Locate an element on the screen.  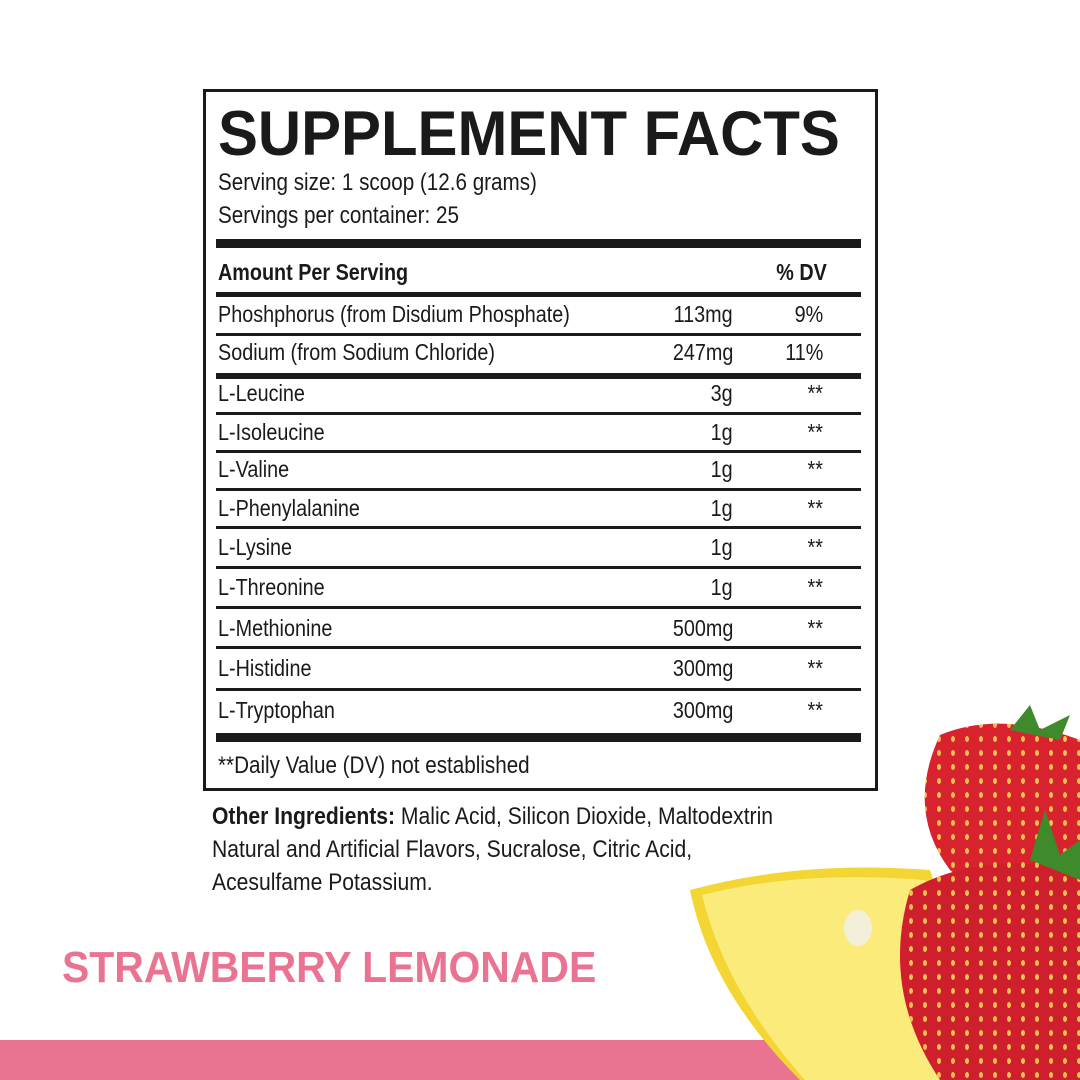
nutrient-row: L-Tryptophan 300mg ** is located at coordinates (539, 712).